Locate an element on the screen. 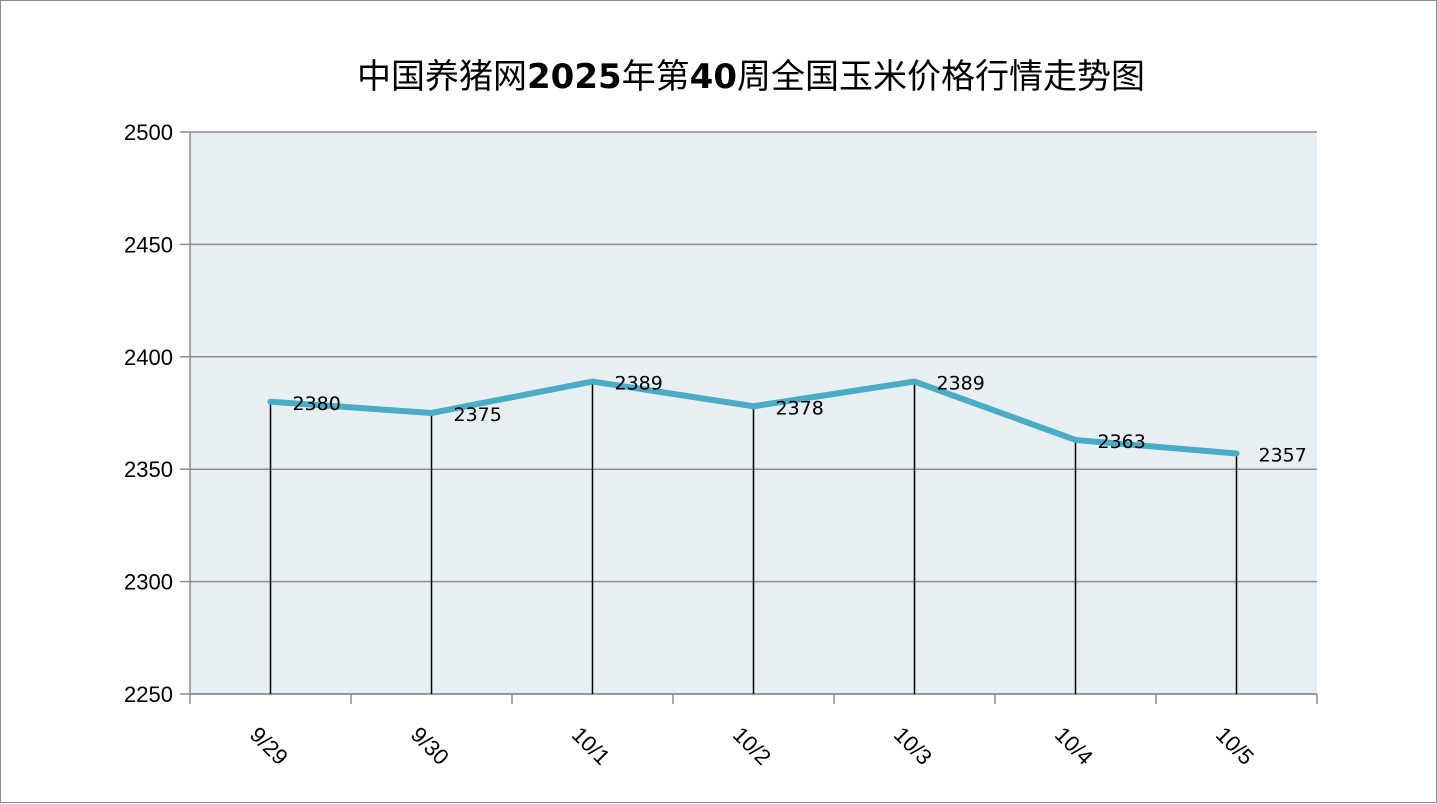  title-part-2: 2025 is located at coordinates (574, 77).